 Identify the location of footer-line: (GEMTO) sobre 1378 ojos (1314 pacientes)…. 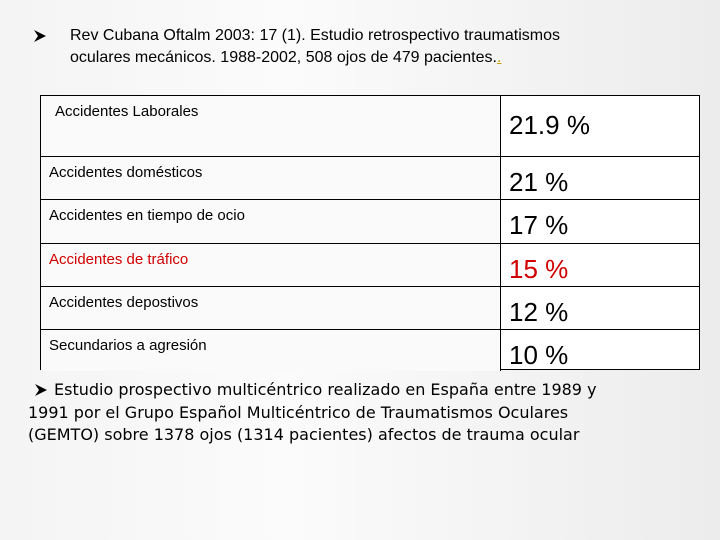
(304, 434).